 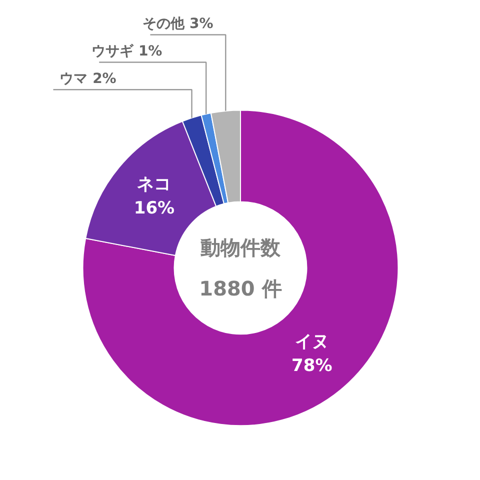 I want to click on data-label: 78%, so click(x=312, y=366).